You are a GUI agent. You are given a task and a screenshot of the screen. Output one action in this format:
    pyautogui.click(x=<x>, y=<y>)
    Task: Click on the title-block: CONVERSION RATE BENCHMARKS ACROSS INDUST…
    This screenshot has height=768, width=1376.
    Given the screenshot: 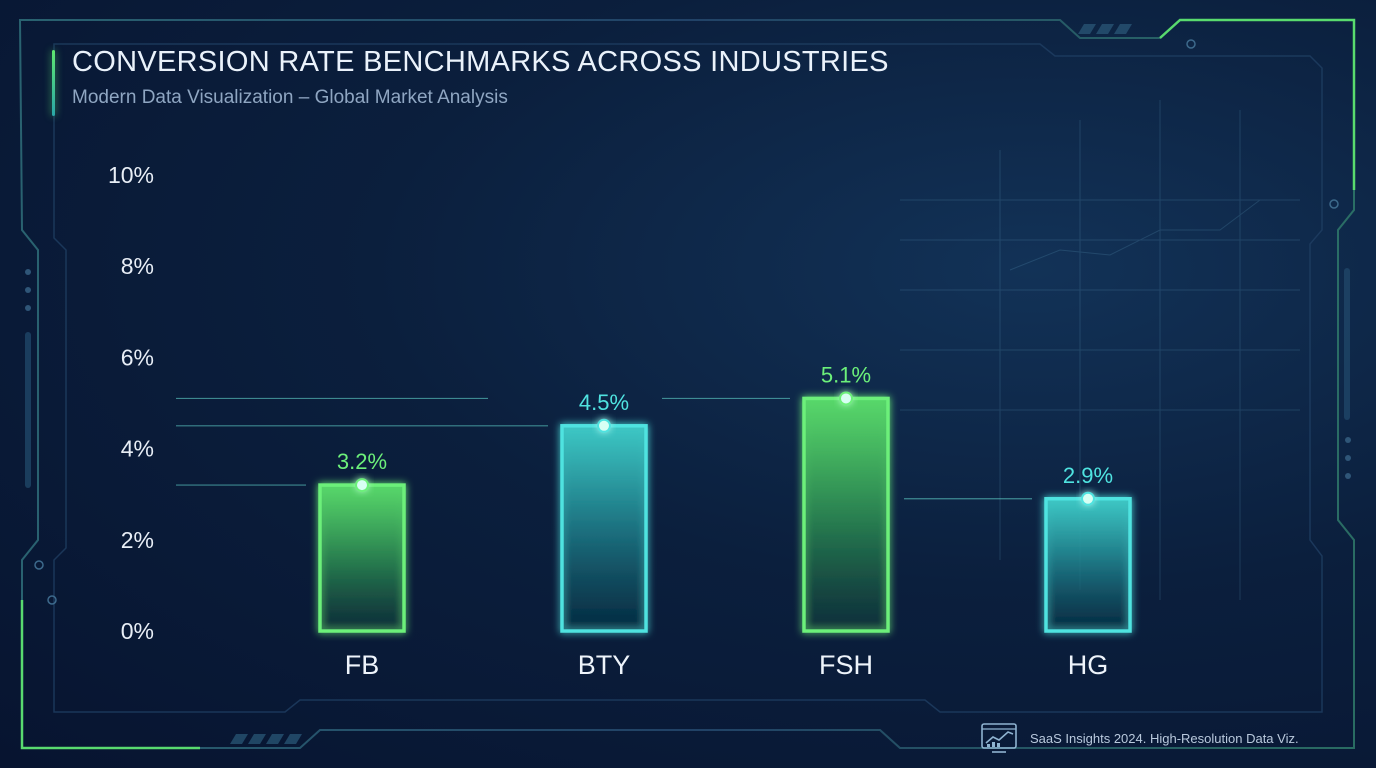 What is the action you would take?
    pyautogui.click(x=470, y=81)
    